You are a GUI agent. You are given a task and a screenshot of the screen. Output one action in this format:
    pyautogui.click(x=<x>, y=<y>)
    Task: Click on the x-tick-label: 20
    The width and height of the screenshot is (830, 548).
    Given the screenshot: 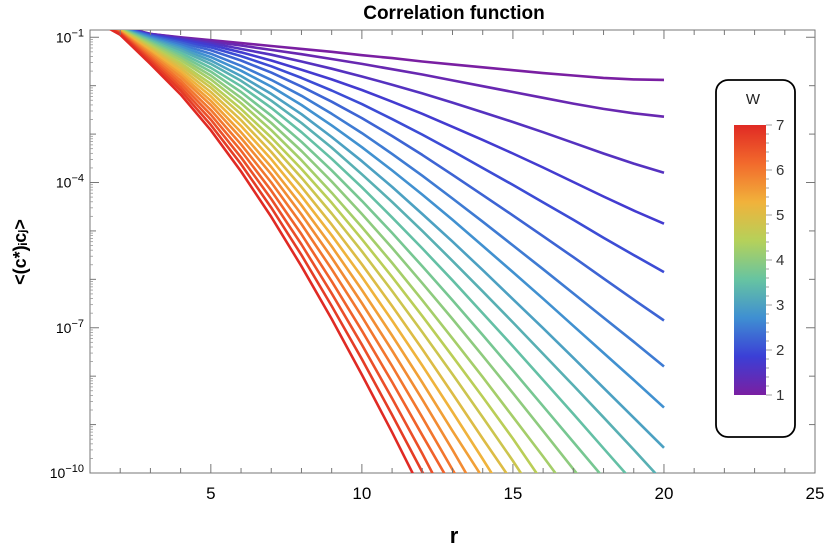 What is the action you would take?
    pyautogui.click(x=663, y=493)
    